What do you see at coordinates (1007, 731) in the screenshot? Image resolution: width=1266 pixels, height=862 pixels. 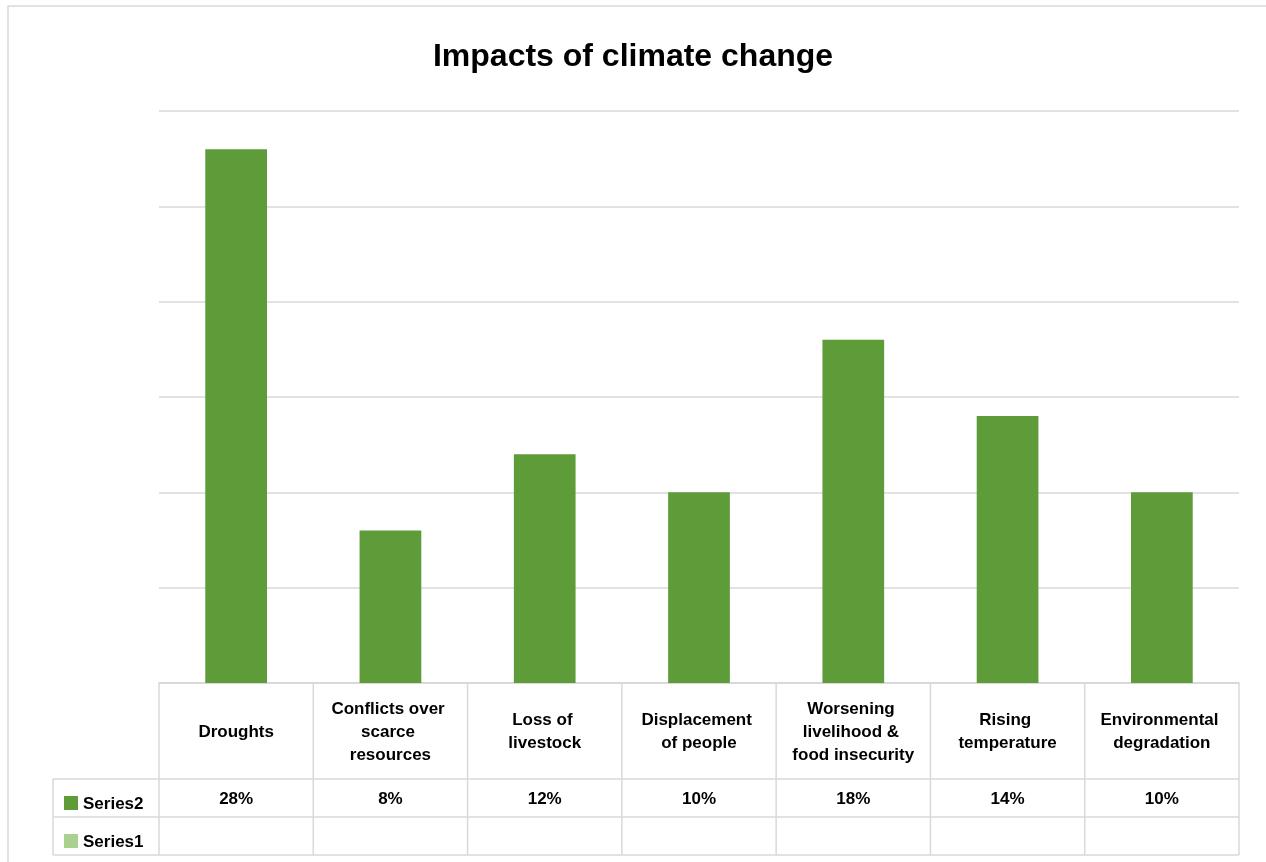 I see `x-tick-label: Rising temperature` at bounding box center [1007, 731].